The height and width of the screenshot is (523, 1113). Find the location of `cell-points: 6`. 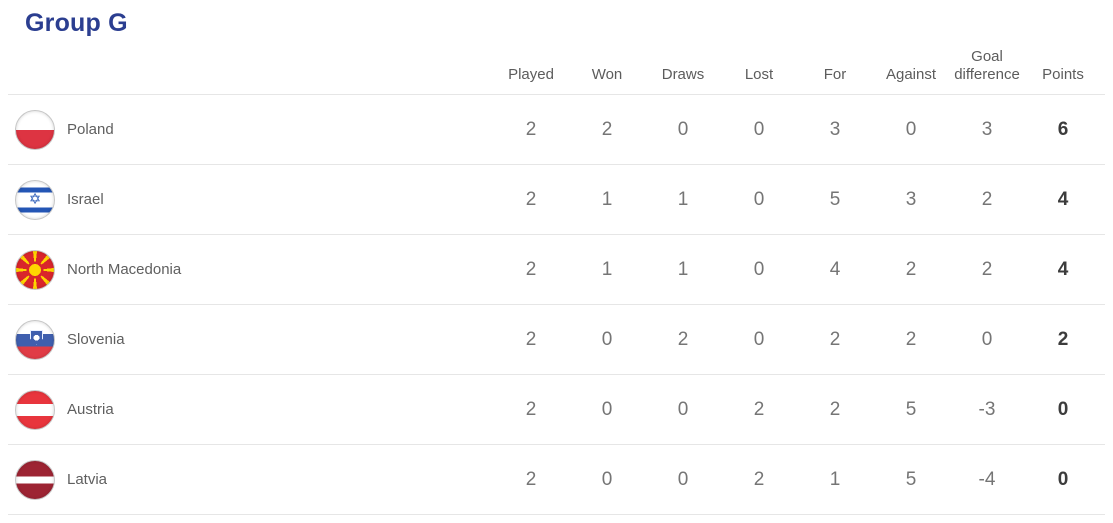

cell-points: 6 is located at coordinates (1063, 129).